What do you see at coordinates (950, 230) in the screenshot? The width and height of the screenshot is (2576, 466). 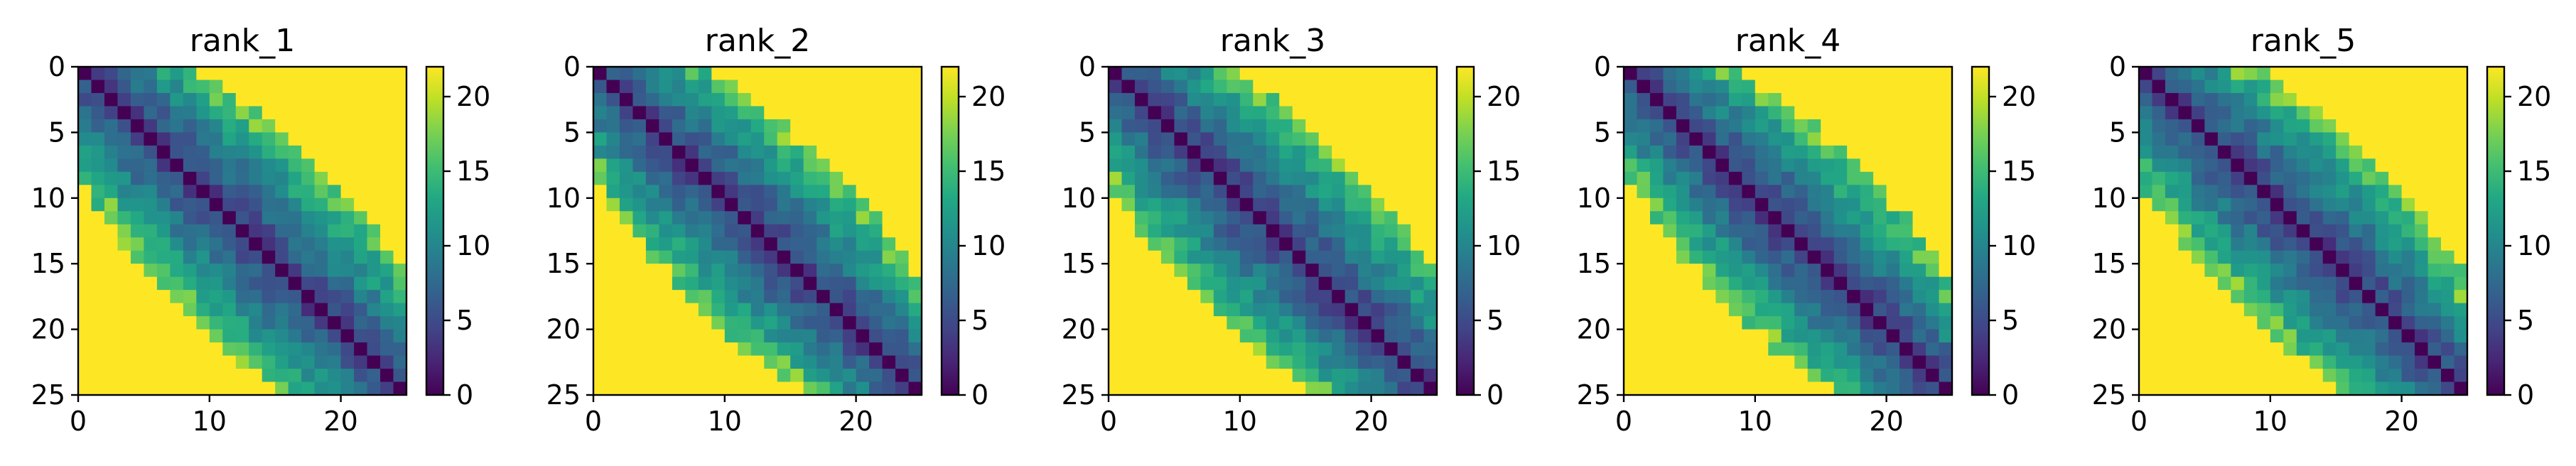 I see `colorbar-frame` at bounding box center [950, 230].